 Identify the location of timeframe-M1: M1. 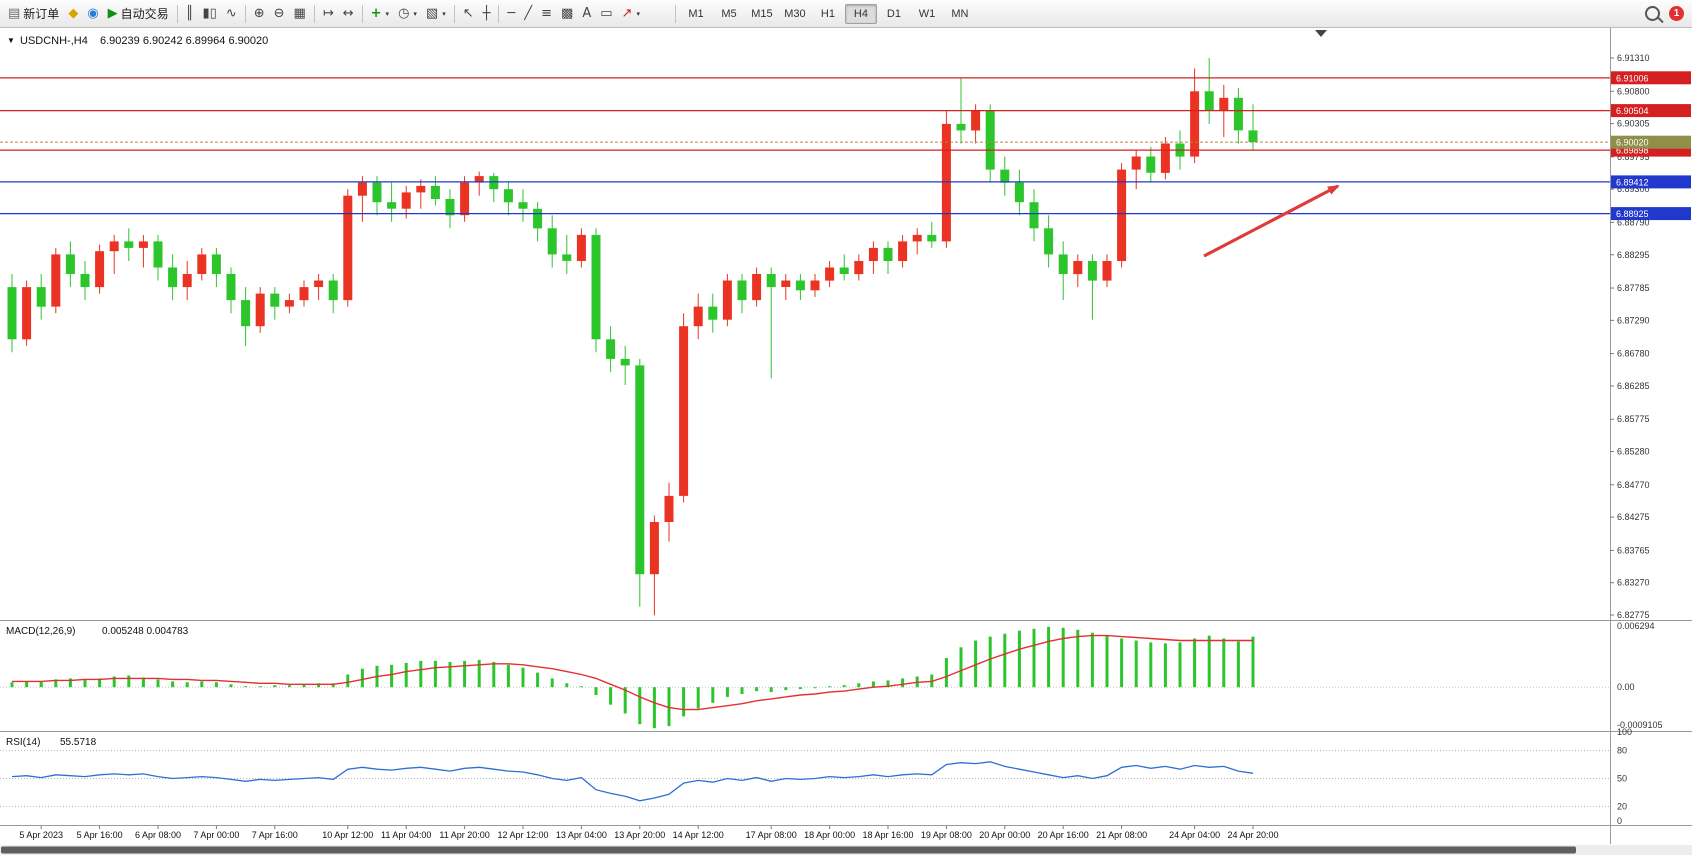
(696, 13).